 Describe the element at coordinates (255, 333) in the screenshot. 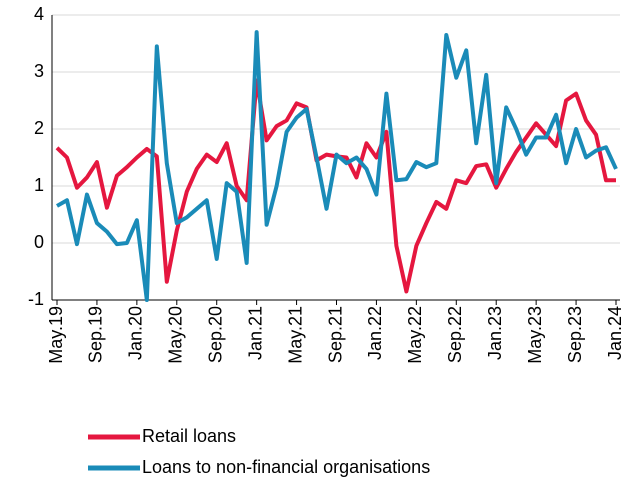

I see `x-tick-label: Jan.21` at that location.